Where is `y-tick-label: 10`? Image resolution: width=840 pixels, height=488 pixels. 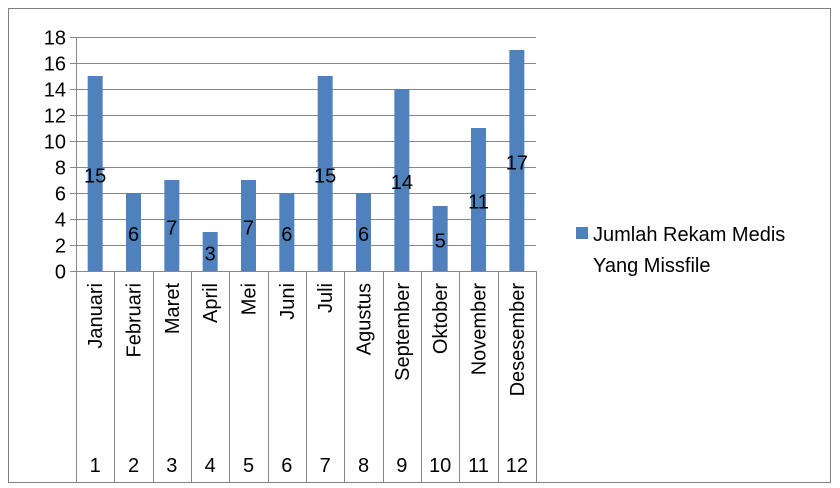 y-tick-label: 10 is located at coordinates (55, 143).